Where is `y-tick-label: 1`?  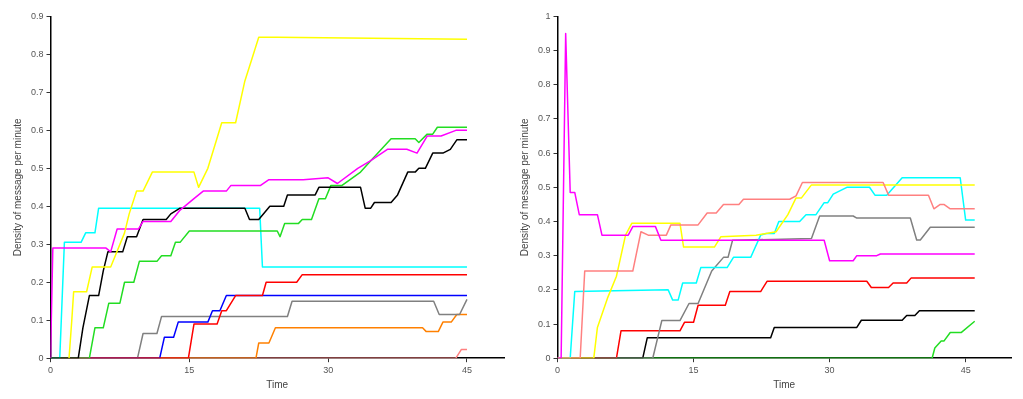 y-tick-label: 1 is located at coordinates (548, 15).